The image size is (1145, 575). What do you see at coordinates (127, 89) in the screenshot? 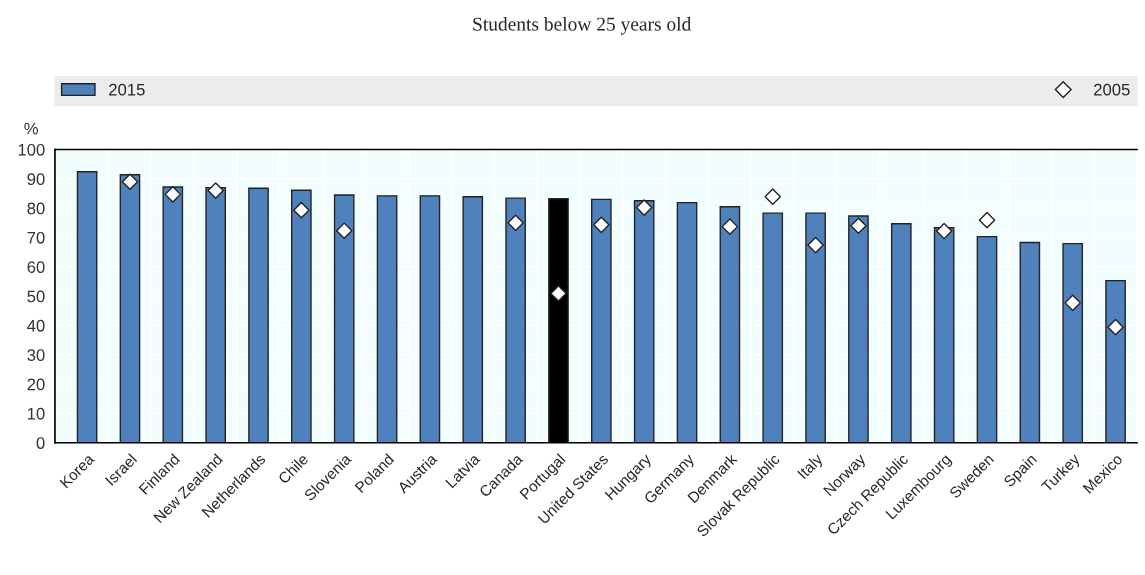
I see `legend-label: 2015` at bounding box center [127, 89].